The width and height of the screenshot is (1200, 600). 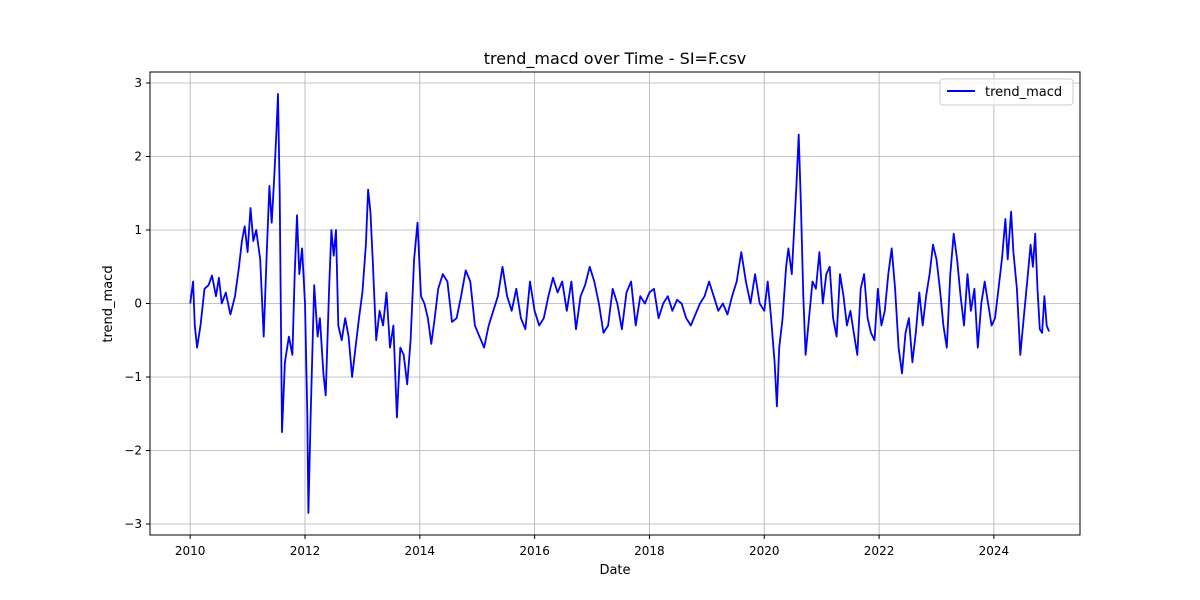 What do you see at coordinates (534, 551) in the screenshot?
I see `x-tick-label: 2016` at bounding box center [534, 551].